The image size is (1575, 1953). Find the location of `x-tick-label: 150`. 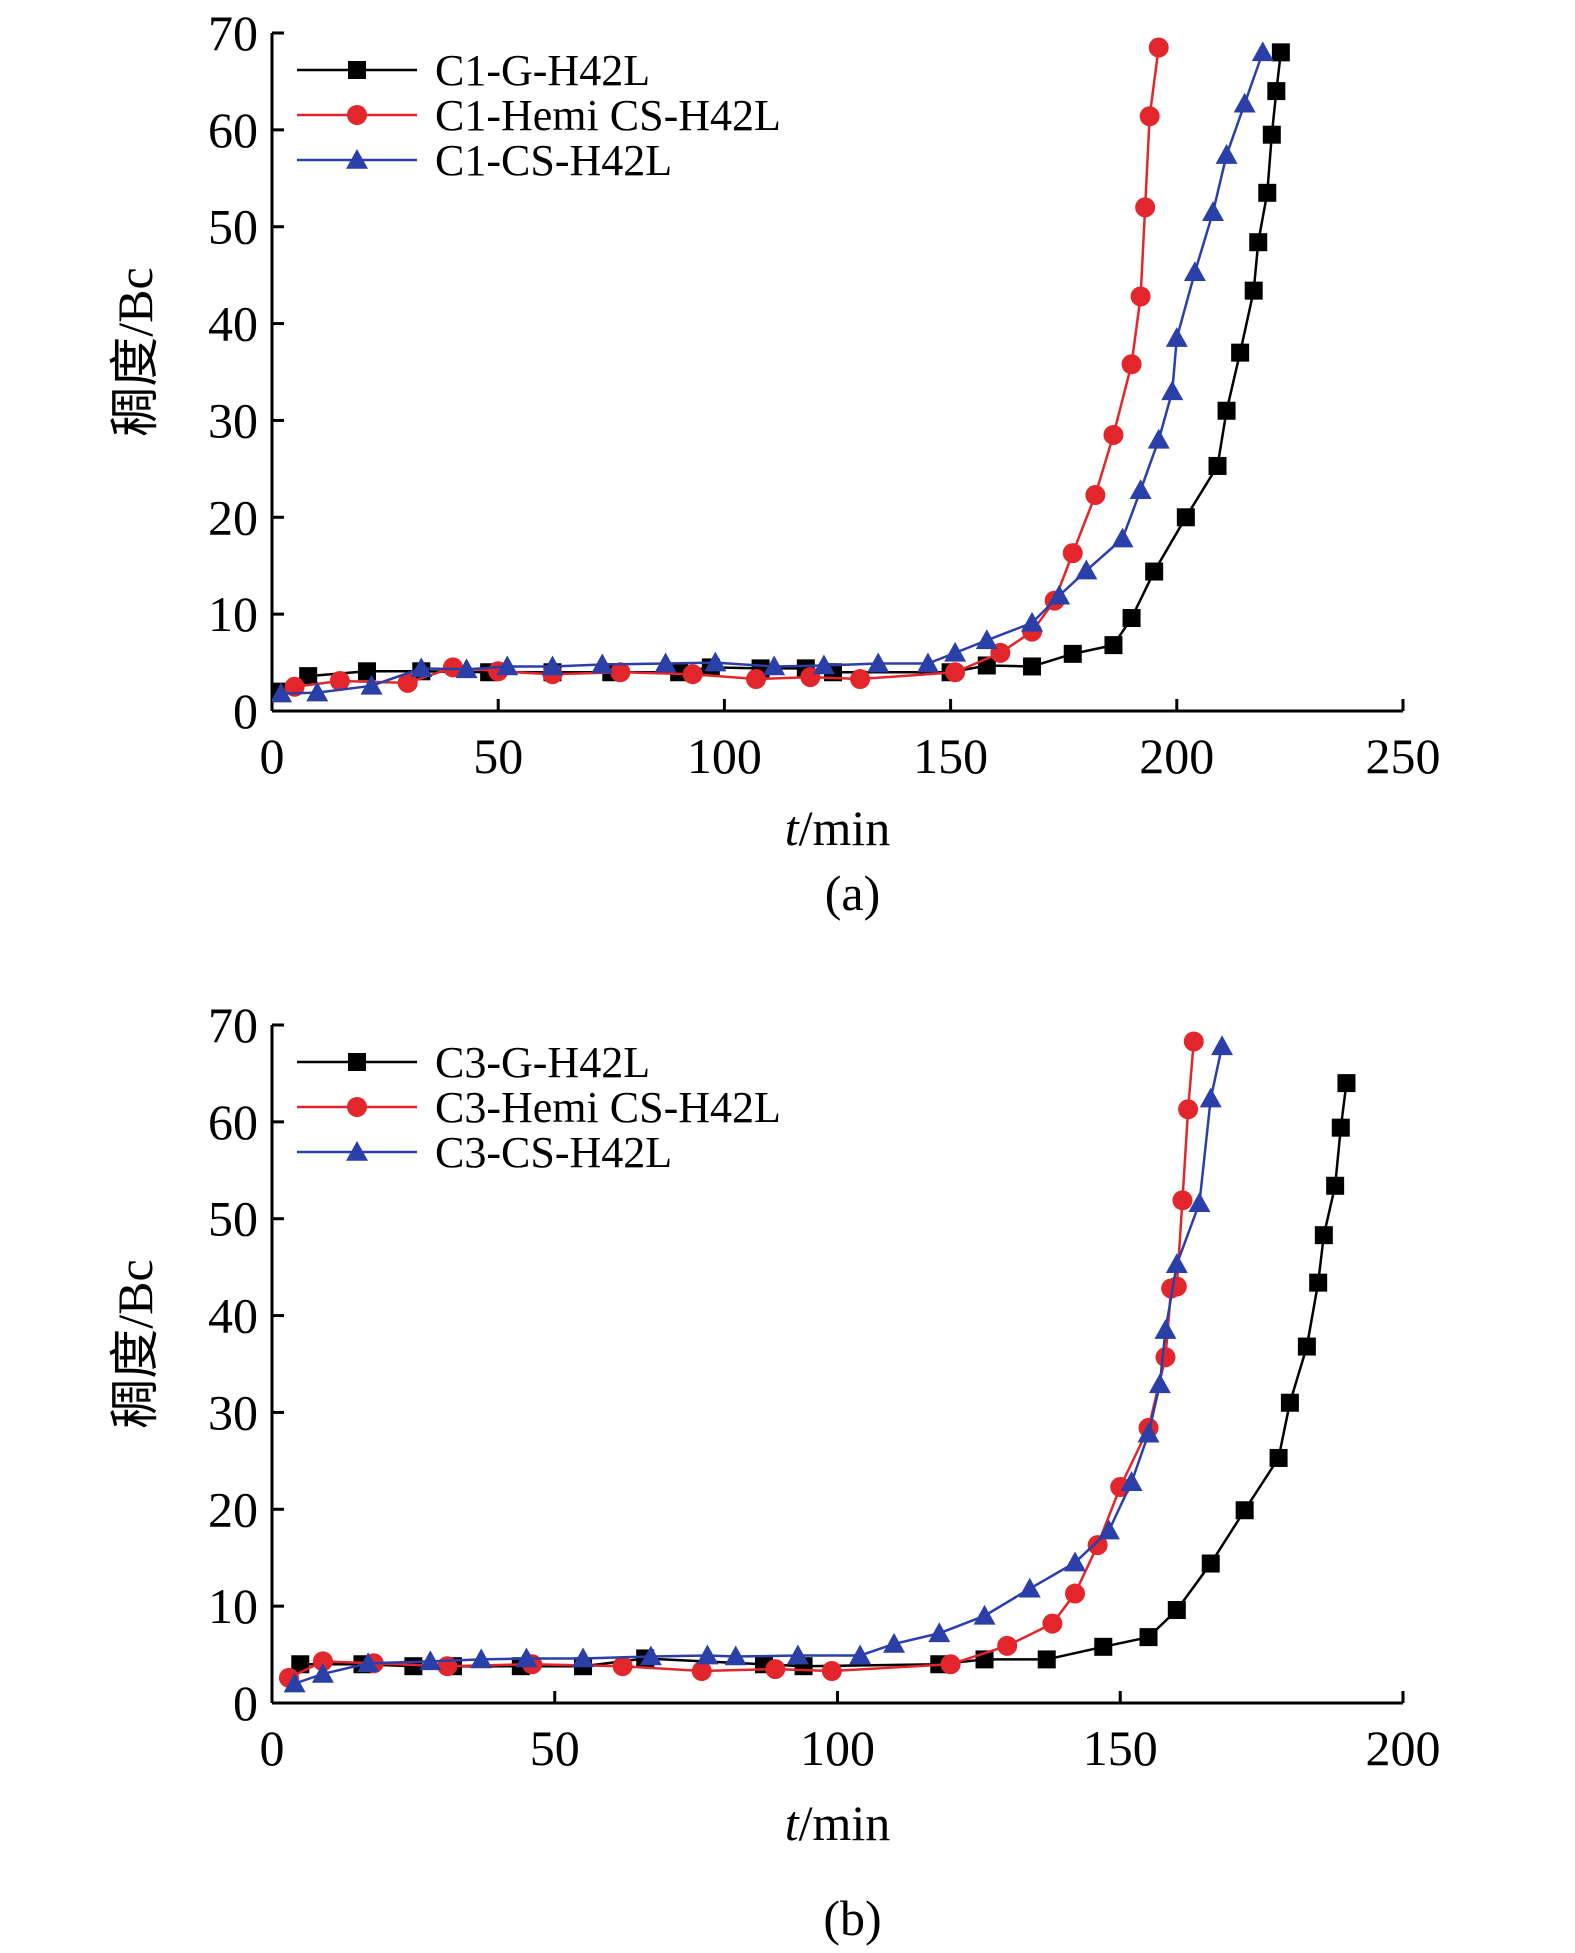

x-tick-label: 150 is located at coordinates (950, 756).